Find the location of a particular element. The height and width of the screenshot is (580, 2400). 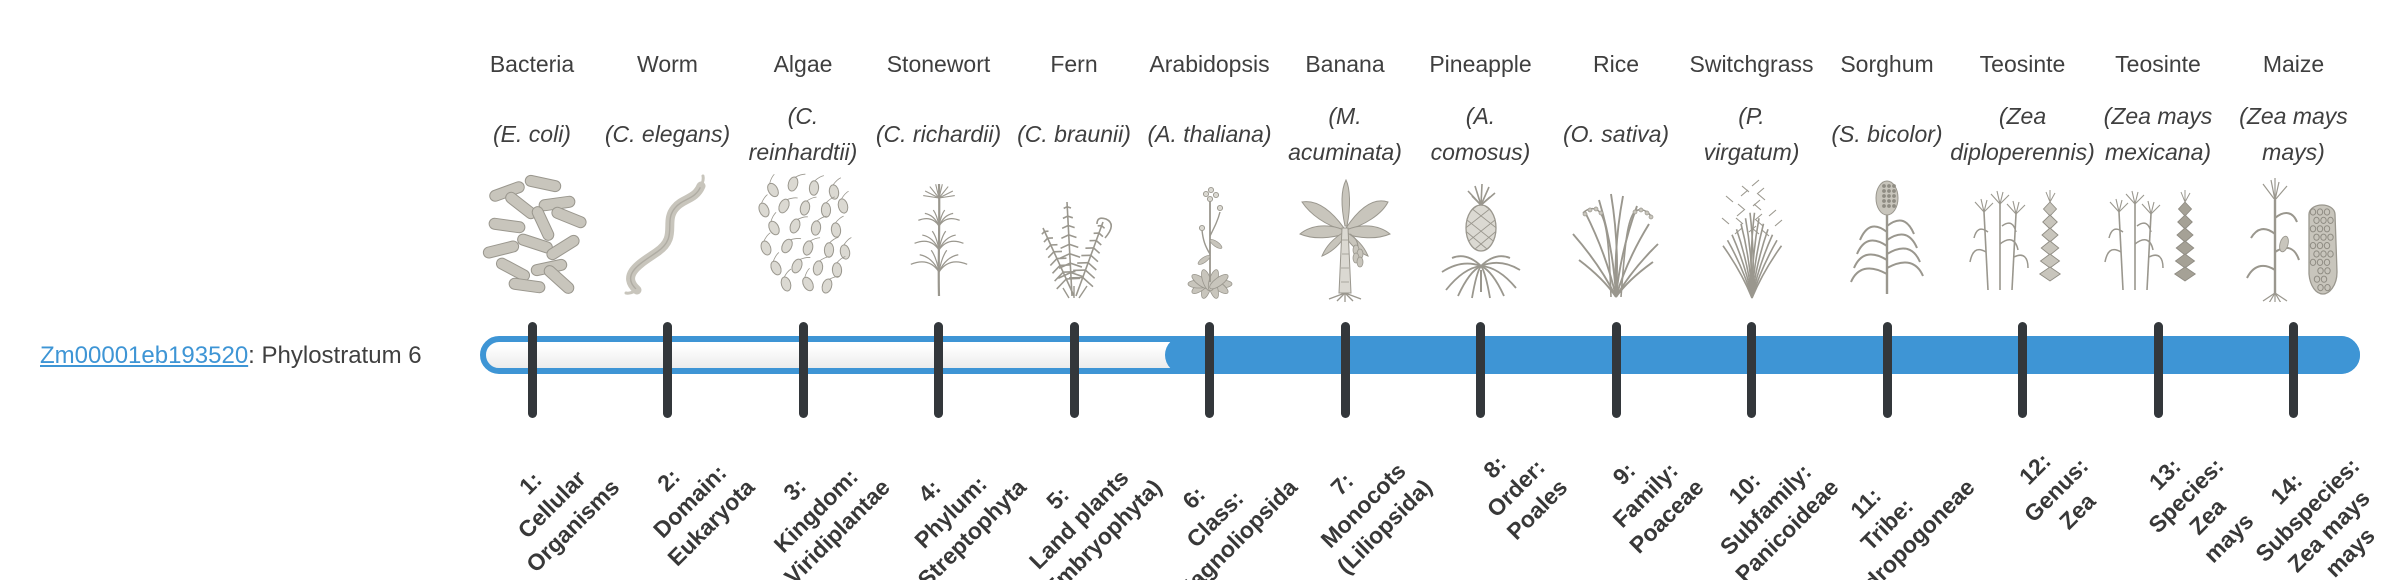

stratum-top-label: Banana (M. acuminata) is located at coordinates (1345, 112).